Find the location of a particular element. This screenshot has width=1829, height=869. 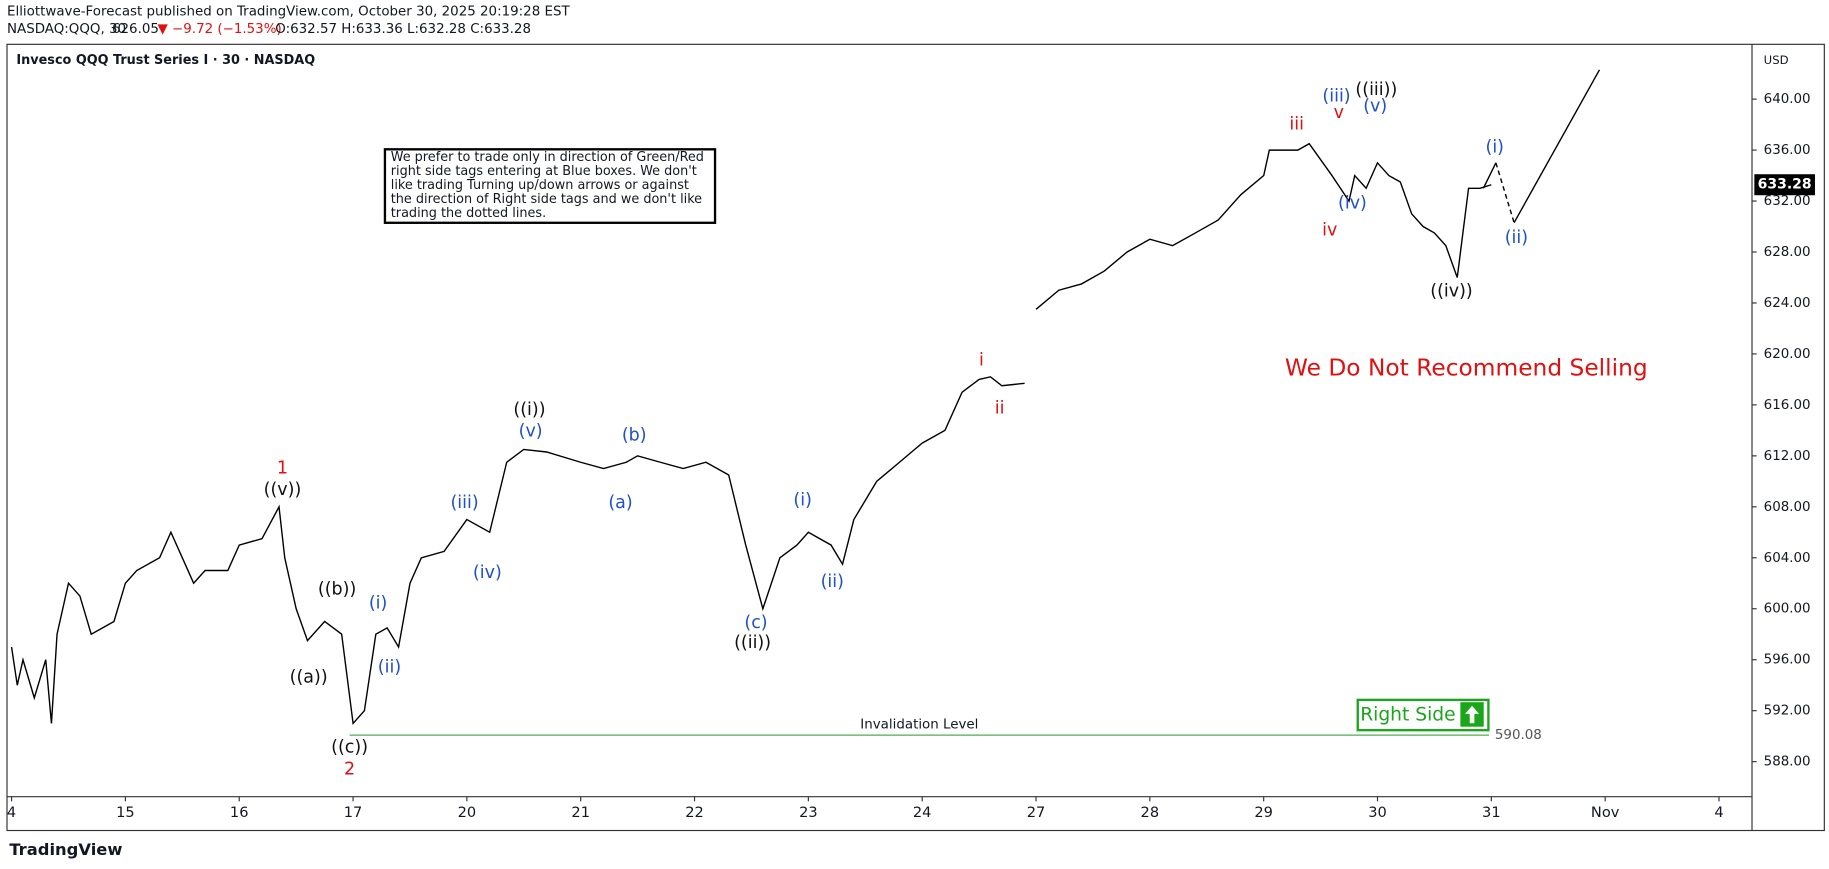

wave-label: iii is located at coordinates (1296, 125).